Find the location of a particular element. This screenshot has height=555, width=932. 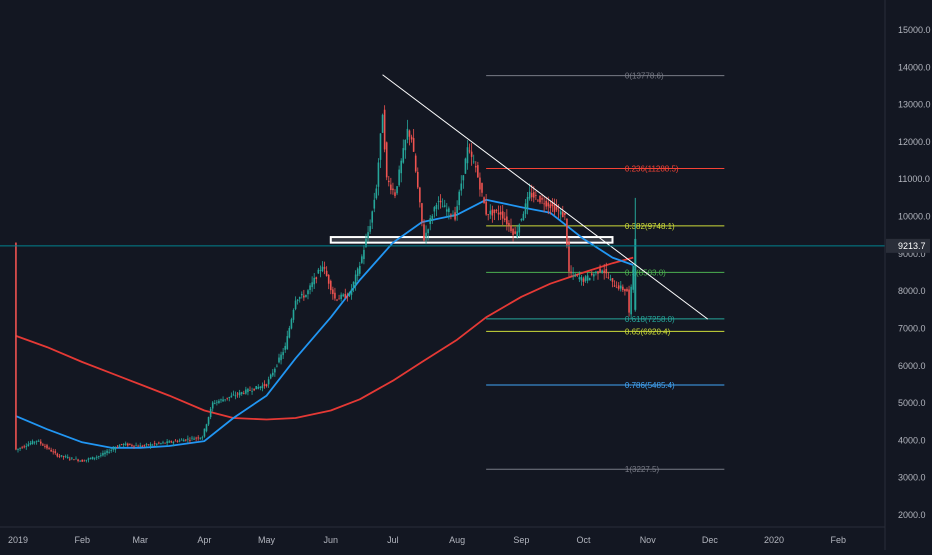

breakout-candle is located at coordinates (635, 254).